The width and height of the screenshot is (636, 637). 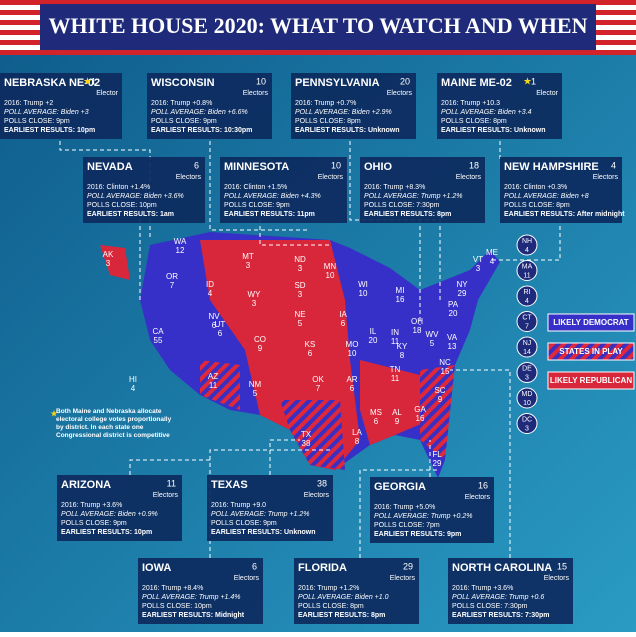 What do you see at coordinates (272, 196) in the screenshot?
I see `box-line: POLL AVERAGE: Biden +4.3%` at bounding box center [272, 196].